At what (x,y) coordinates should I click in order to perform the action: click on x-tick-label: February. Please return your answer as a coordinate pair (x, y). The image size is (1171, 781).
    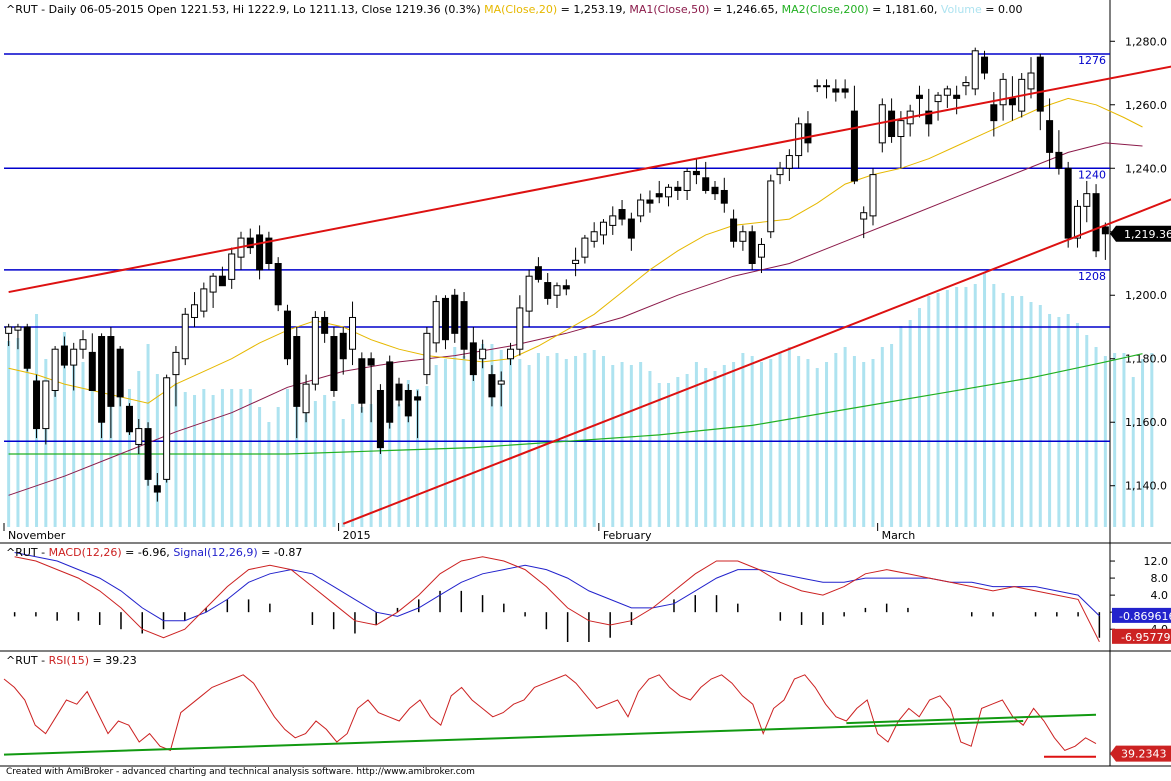
    Looking at the image, I should click on (627, 535).